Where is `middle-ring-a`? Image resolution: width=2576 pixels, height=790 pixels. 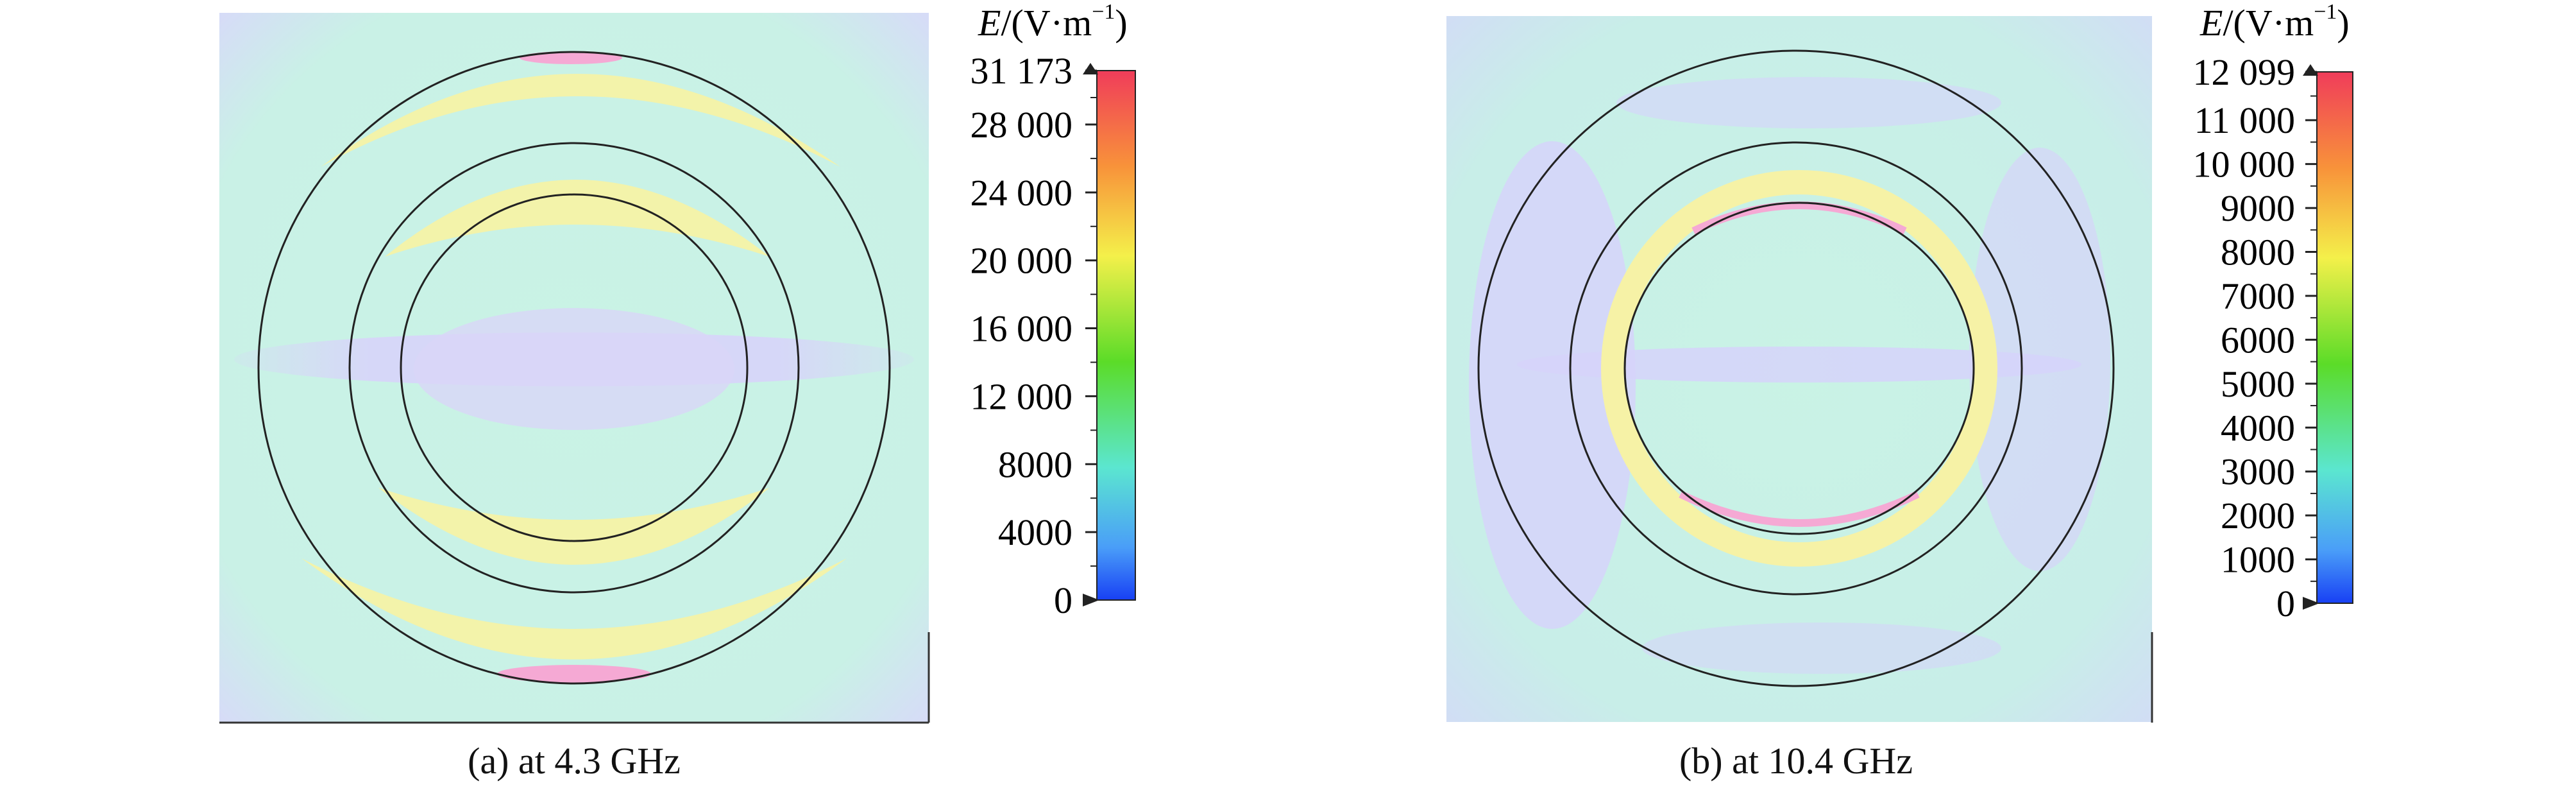 middle-ring-a is located at coordinates (574, 368).